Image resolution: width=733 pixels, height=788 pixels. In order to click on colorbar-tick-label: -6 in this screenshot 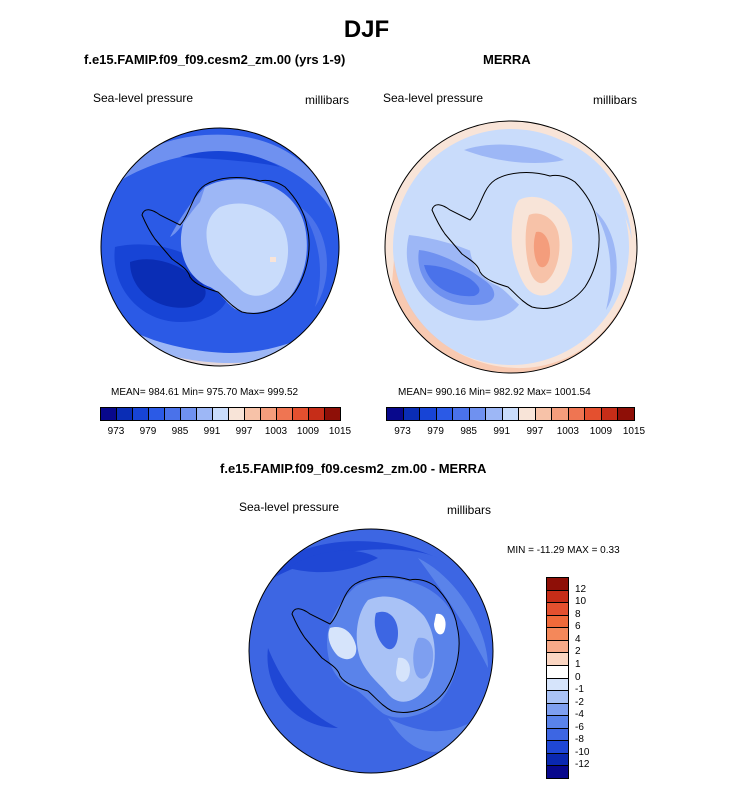, I will do `click(579, 727)`.